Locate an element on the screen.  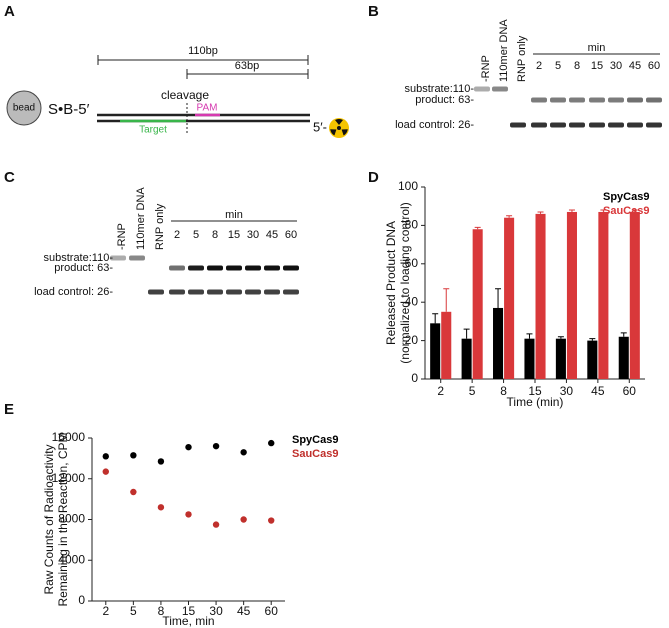
x-axis-label: Time, min is located at coordinates (188, 621).